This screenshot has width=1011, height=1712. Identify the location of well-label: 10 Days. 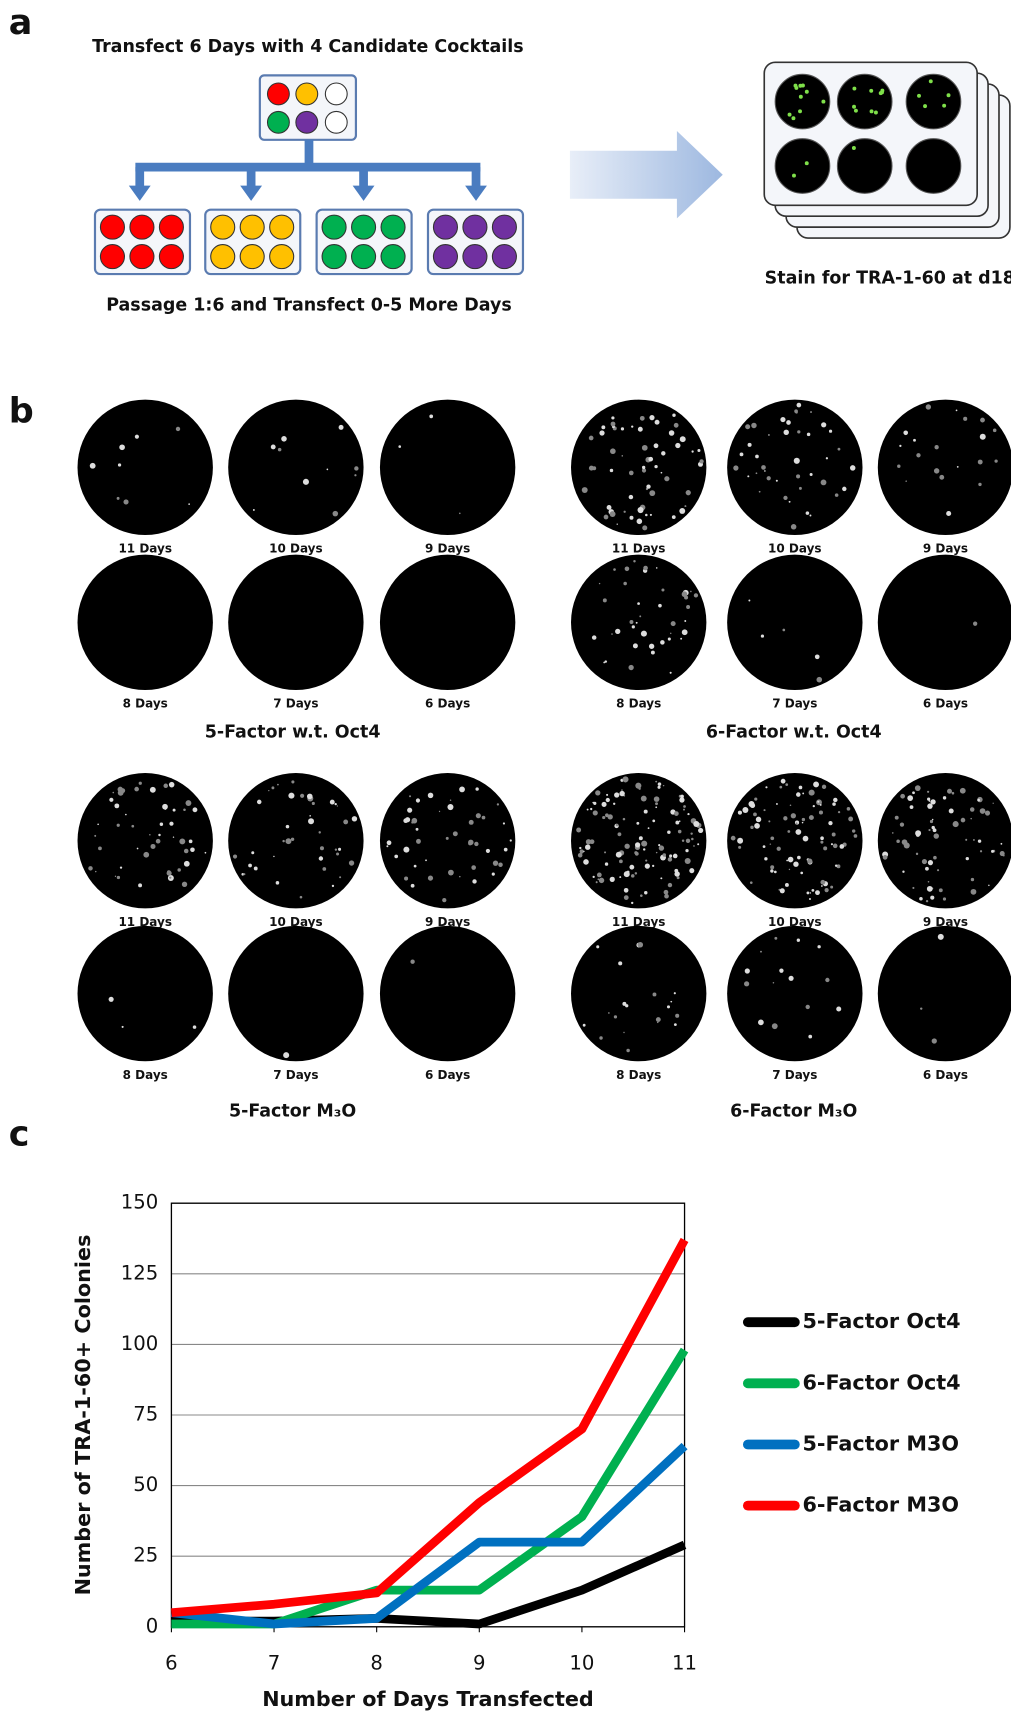
(296, 549).